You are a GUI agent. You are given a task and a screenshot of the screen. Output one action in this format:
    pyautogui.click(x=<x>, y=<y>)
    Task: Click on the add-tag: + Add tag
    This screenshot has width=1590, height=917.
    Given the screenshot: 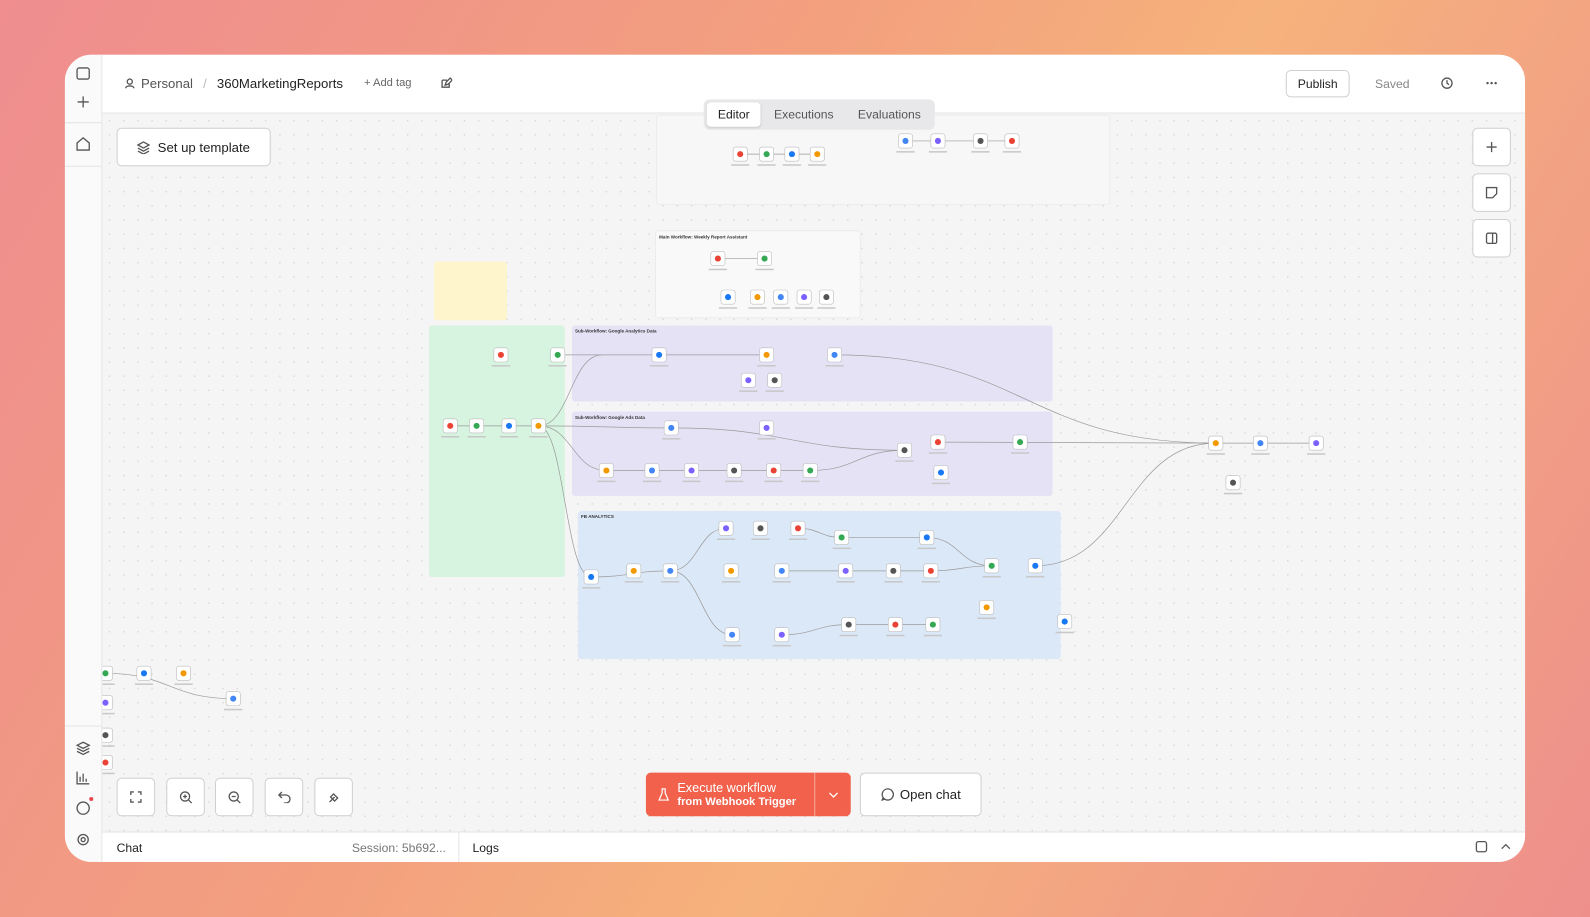 What is the action you would take?
    pyautogui.click(x=388, y=83)
    